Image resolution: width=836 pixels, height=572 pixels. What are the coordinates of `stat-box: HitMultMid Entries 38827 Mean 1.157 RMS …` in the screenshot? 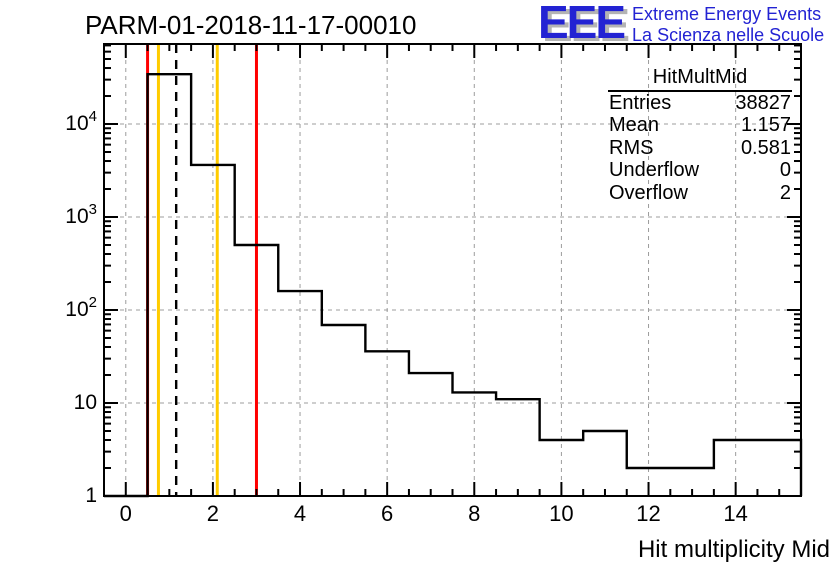 It's located at (700, 135).